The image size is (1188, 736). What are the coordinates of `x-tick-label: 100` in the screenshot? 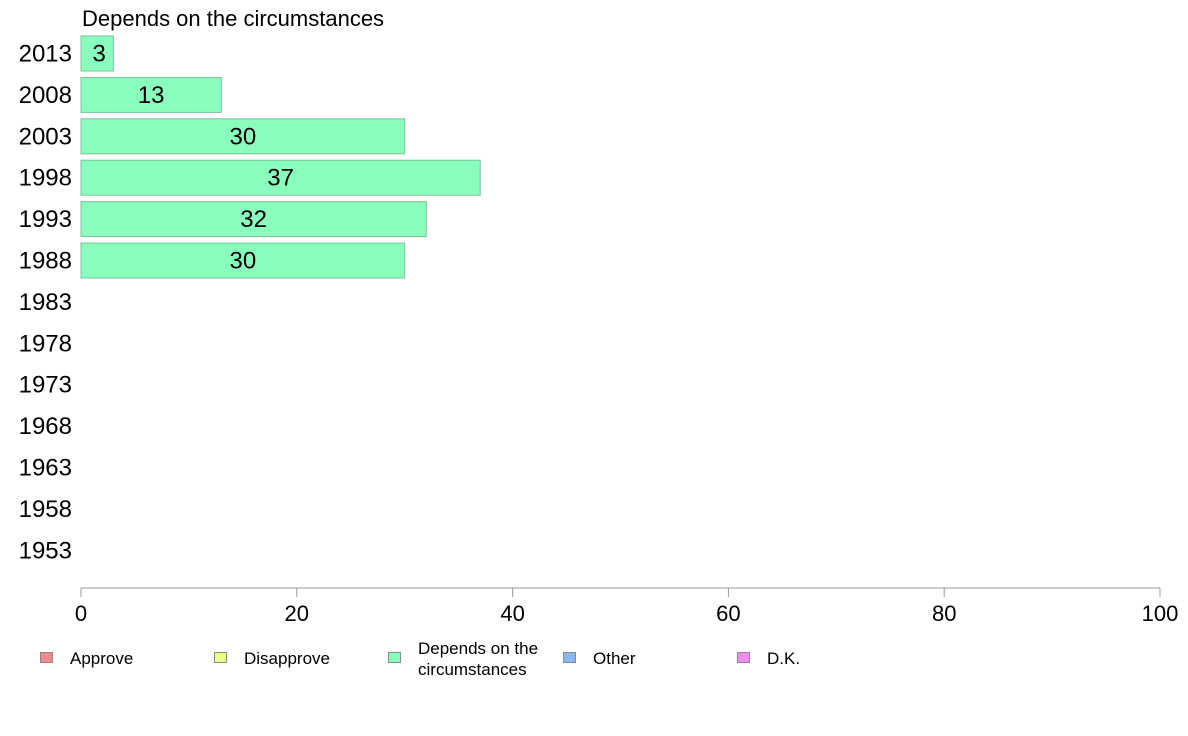 It's located at (1160, 613).